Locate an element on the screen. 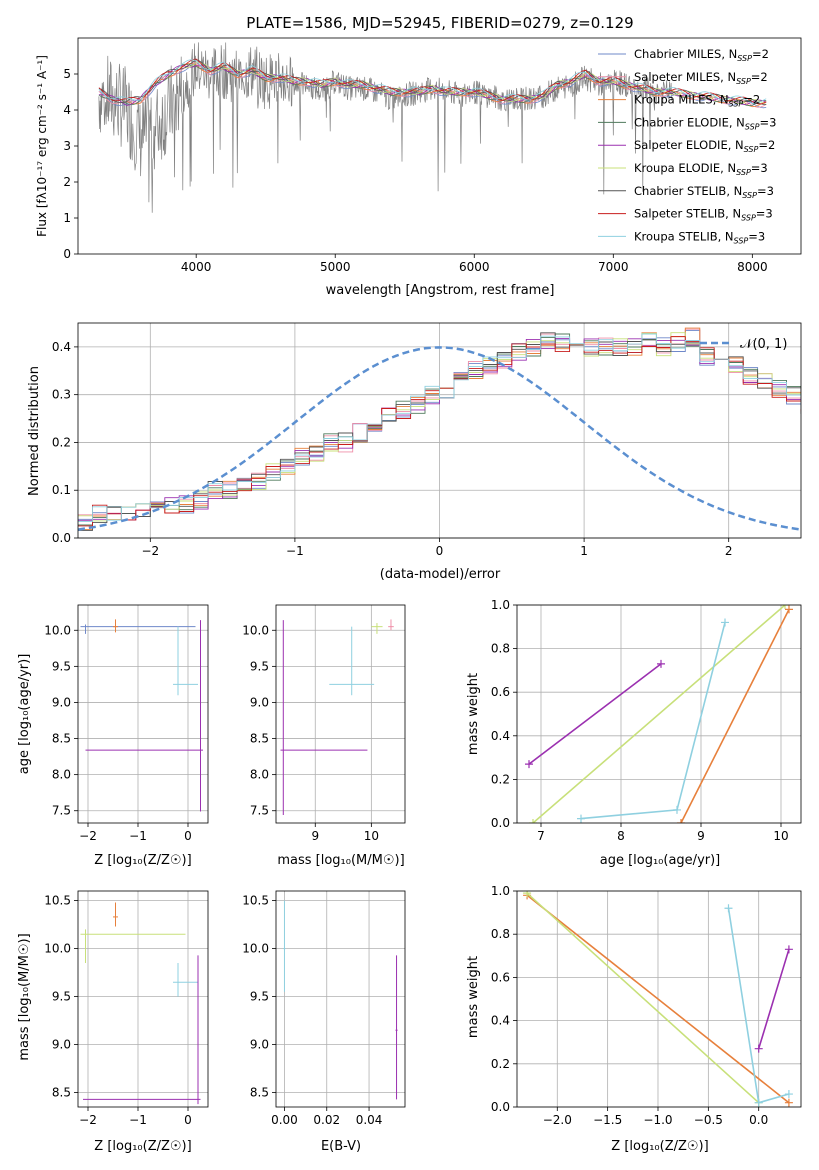 Image resolution: width=819 pixels, height=1170 pixels. x-tick-label: 0.02 is located at coordinates (326, 1120).